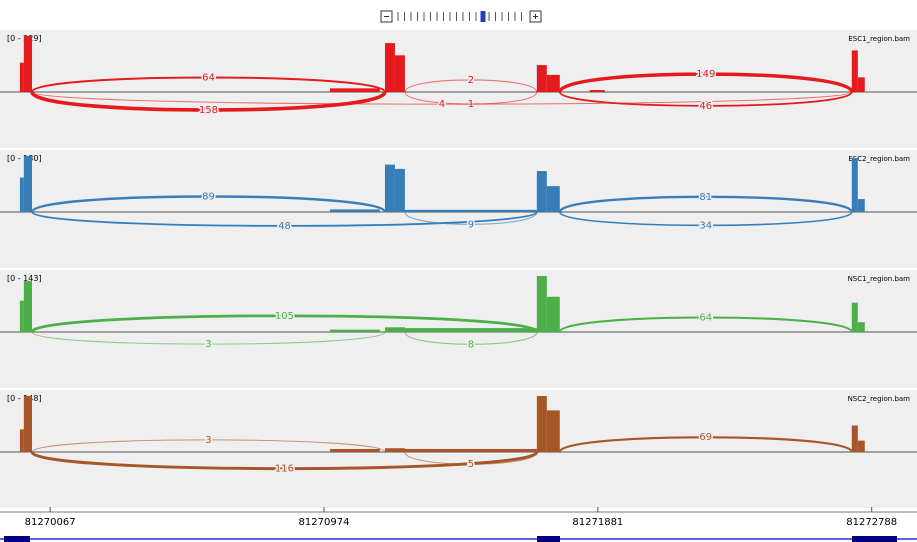 The height and width of the screenshot is (542, 917). What do you see at coordinates (50, 522) in the screenshot?
I see `ruler-label: 81270067` at bounding box center [50, 522].